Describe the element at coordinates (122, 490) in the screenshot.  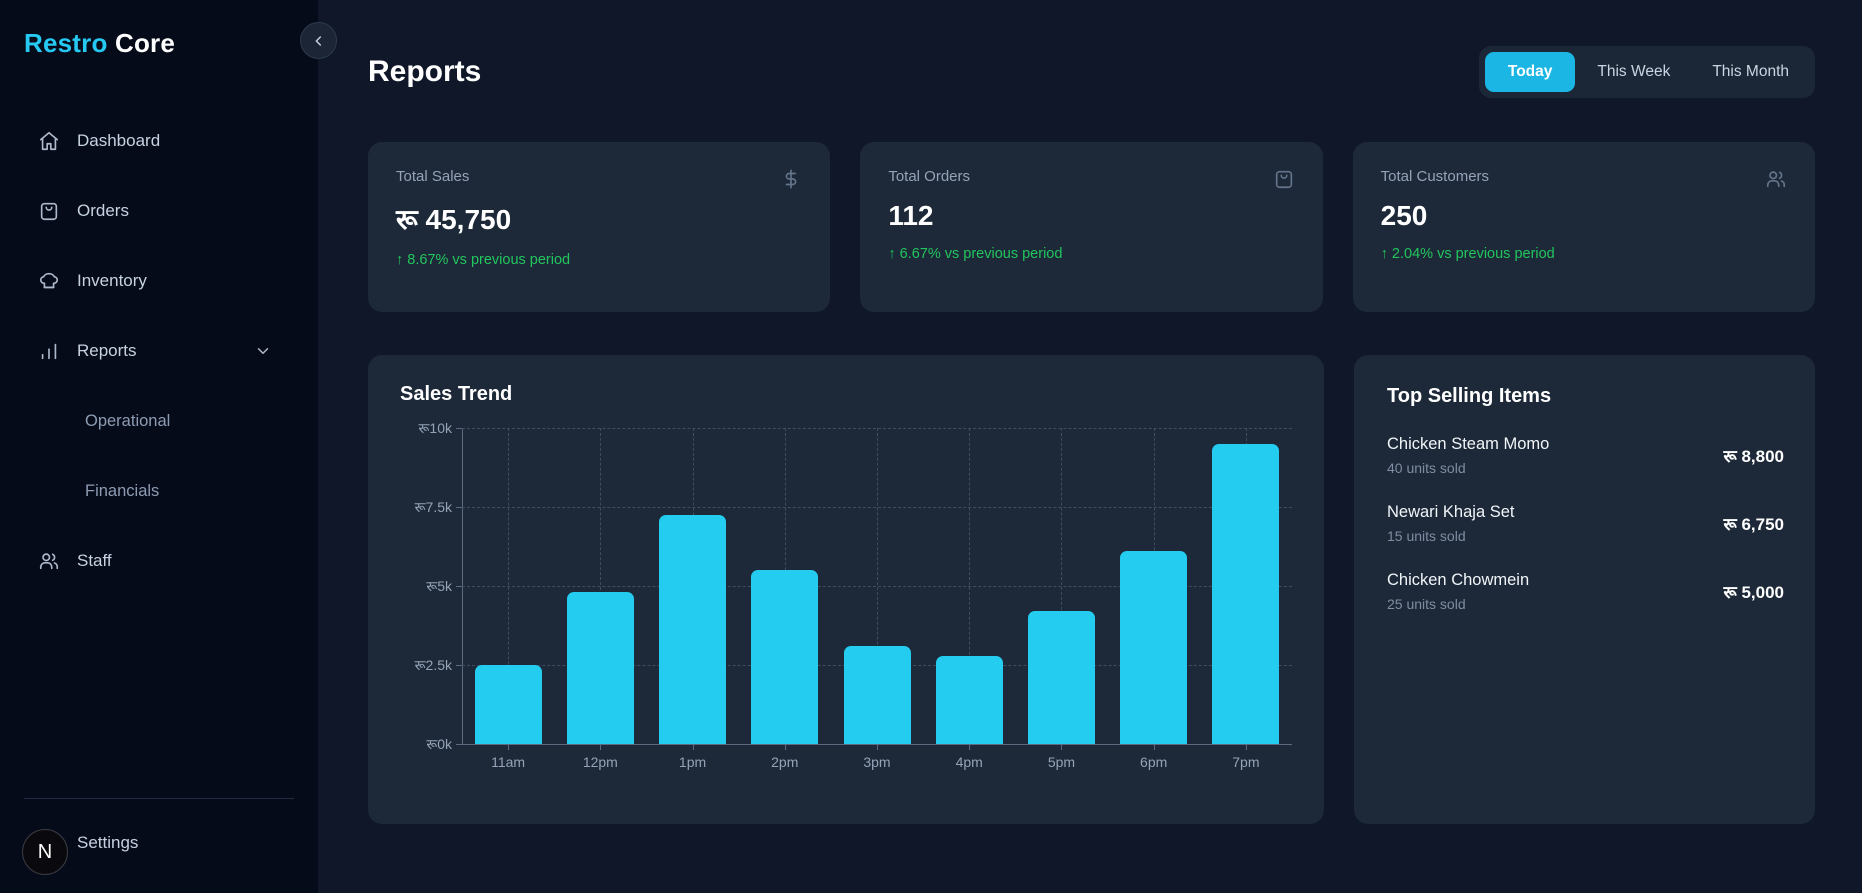
I see `sidebar-subitem-label: Financials` at that location.